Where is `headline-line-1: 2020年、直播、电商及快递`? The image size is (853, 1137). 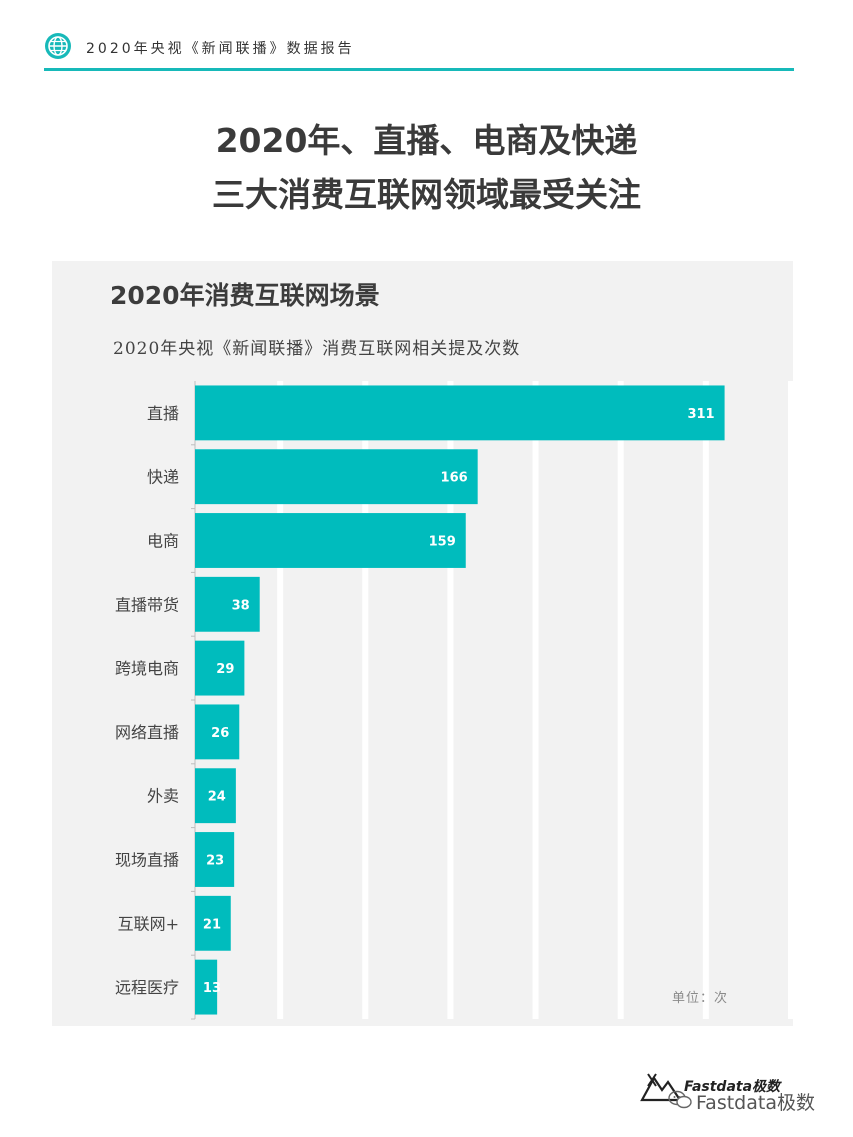
headline-line-1: 2020年、直播、电商及快递 is located at coordinates (426, 140).